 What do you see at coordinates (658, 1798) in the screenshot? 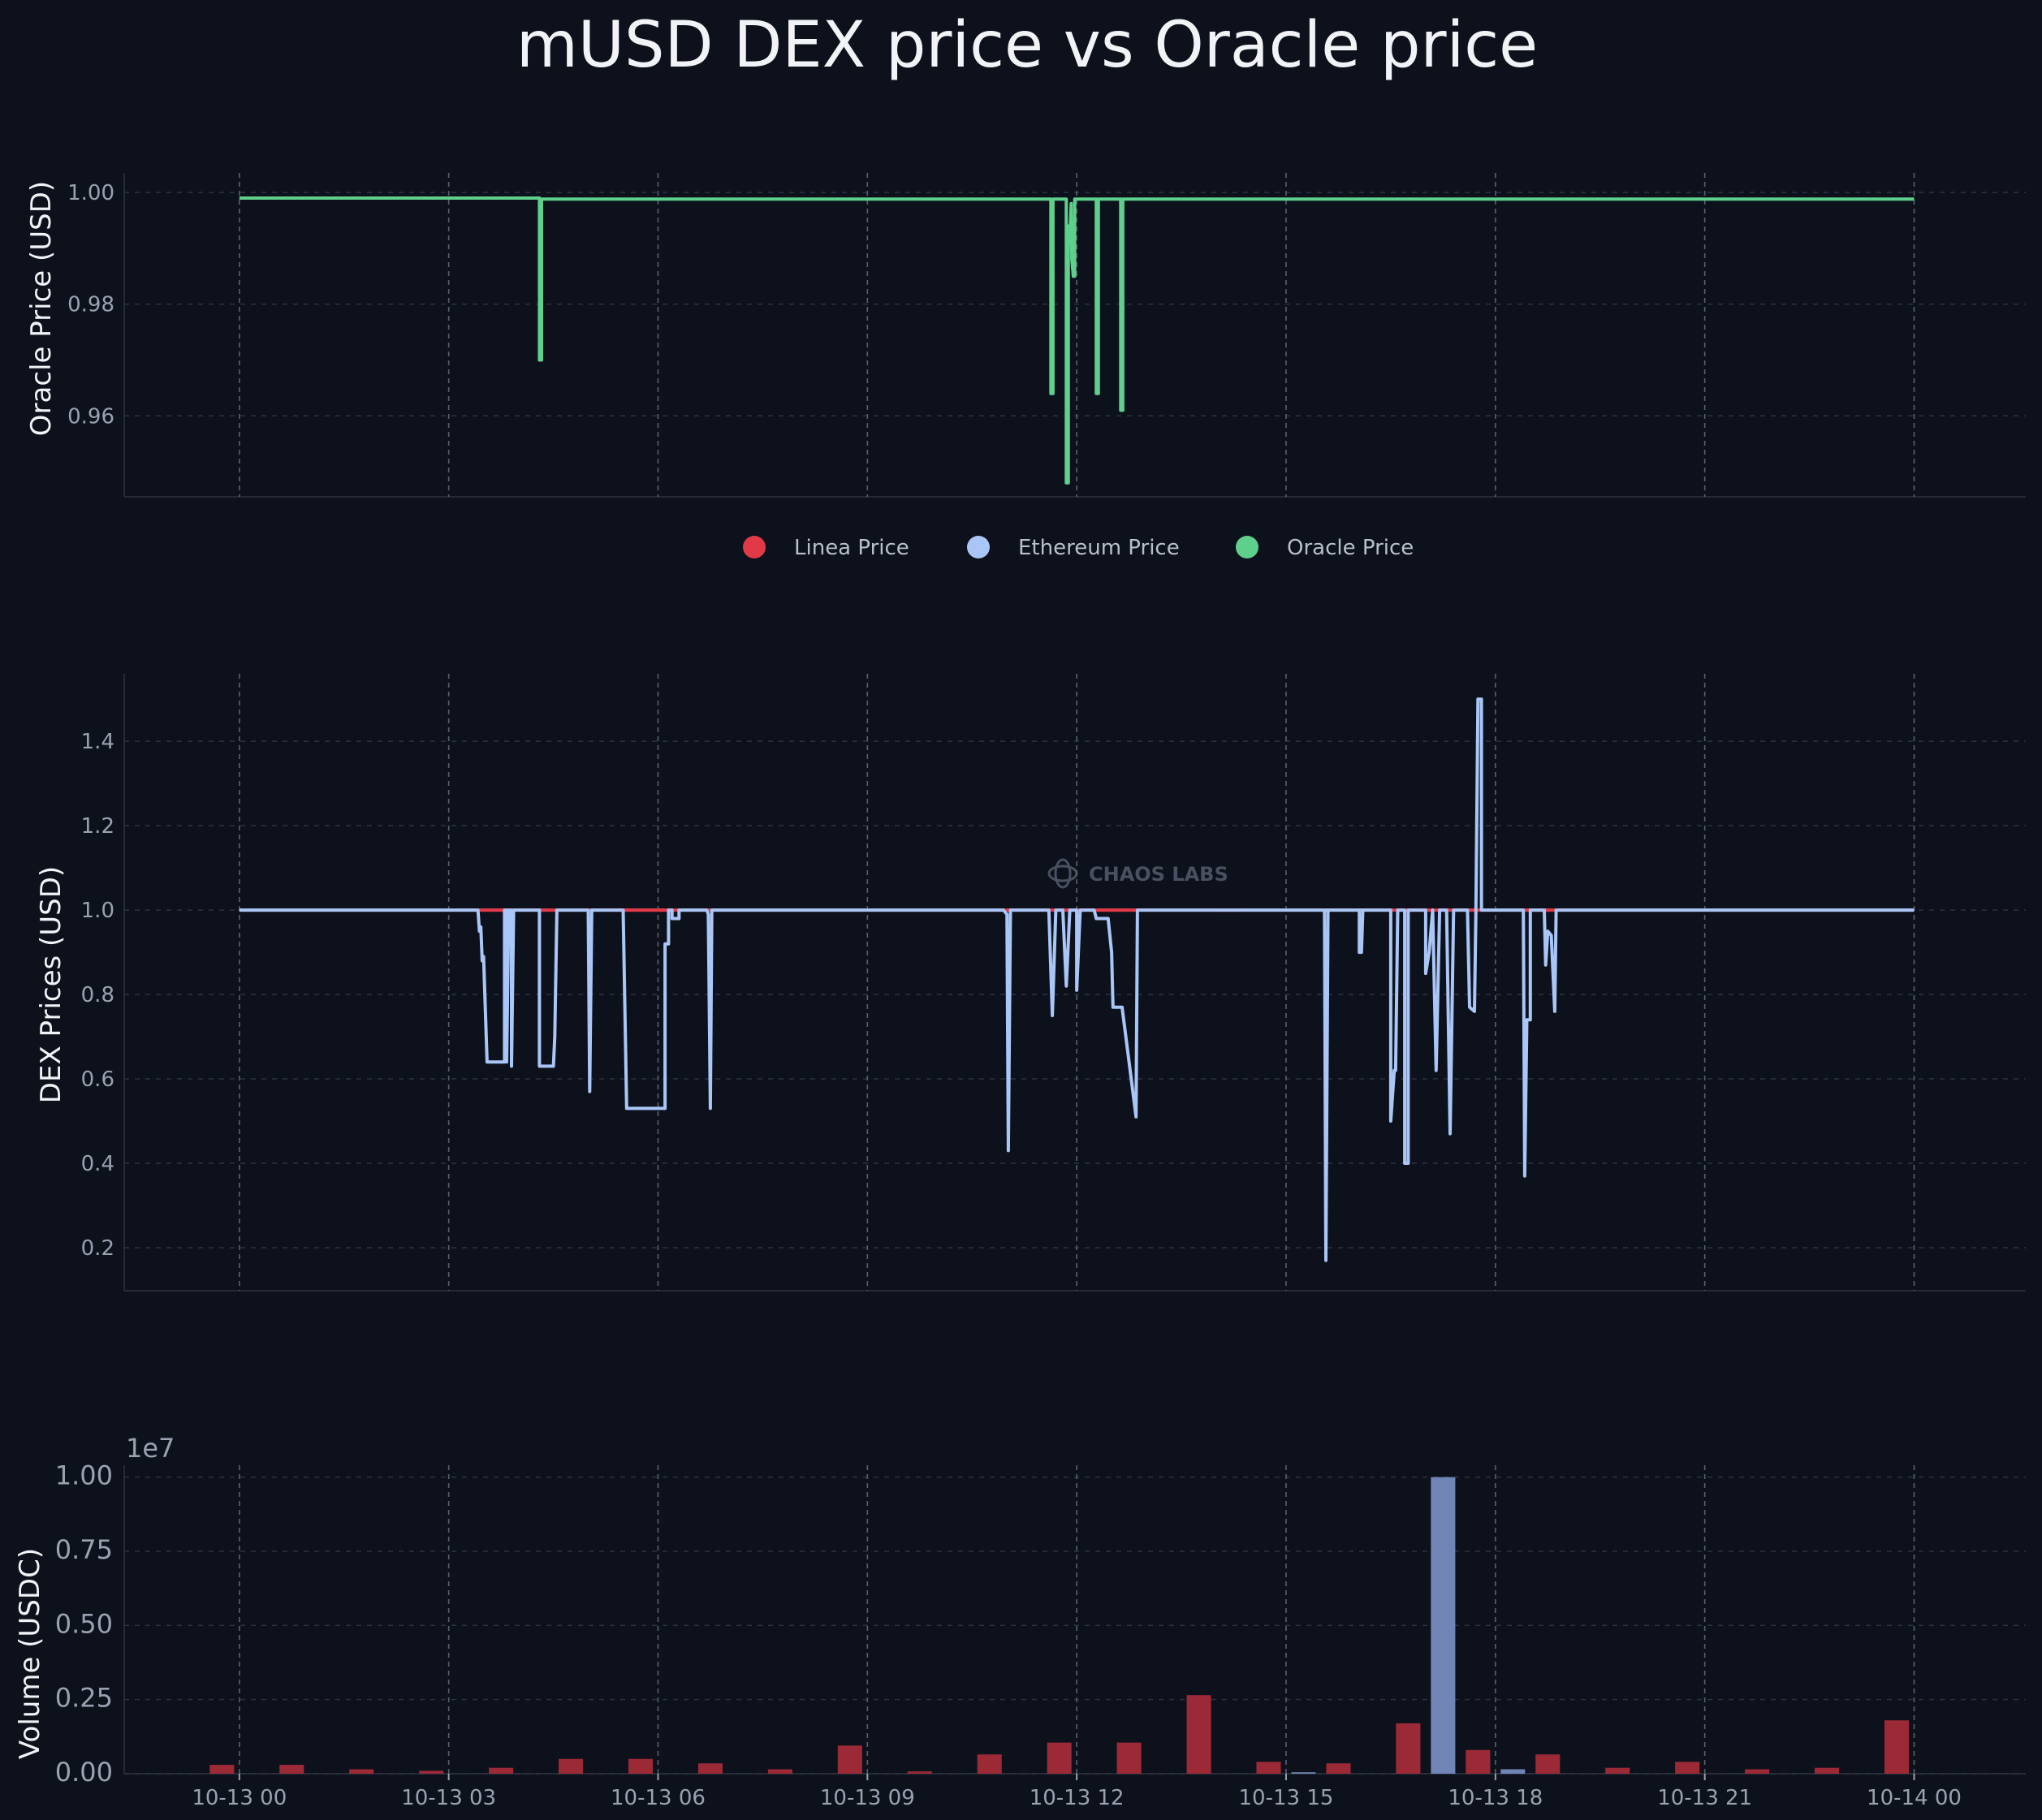
I see `x-tick-label: 10-13 06` at bounding box center [658, 1798].